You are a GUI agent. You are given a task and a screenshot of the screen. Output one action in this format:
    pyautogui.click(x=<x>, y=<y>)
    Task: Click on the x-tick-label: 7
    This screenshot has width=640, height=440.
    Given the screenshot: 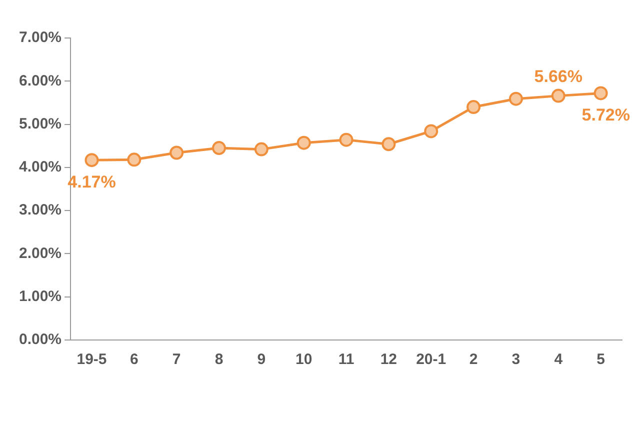 What is the action you would take?
    pyautogui.click(x=176, y=359)
    